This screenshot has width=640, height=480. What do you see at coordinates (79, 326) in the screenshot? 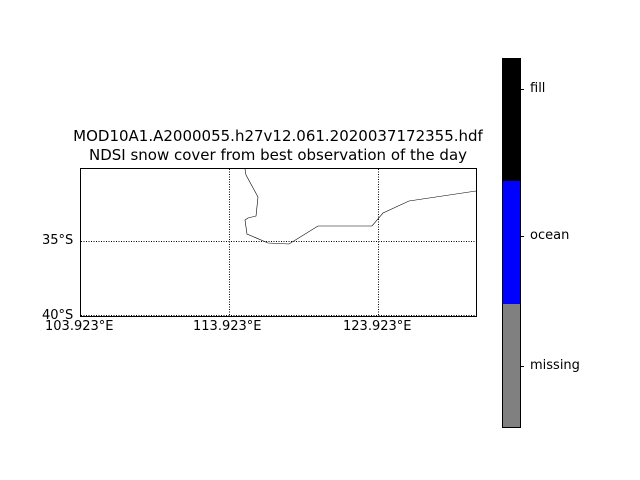
I see `lon-label-0: 103.923°E` at bounding box center [79, 326].